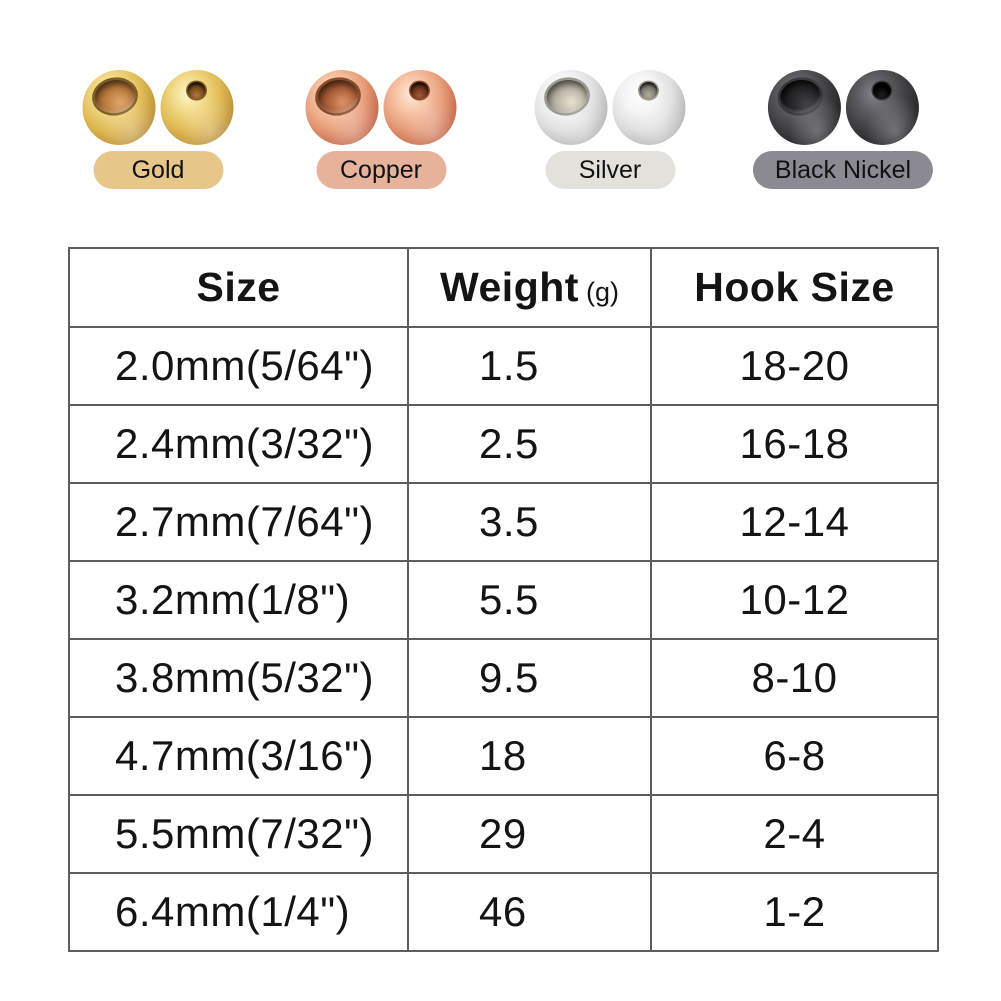 Image resolution: width=1001 pixels, height=1001 pixels. Describe the element at coordinates (602, 292) in the screenshot. I see `weight-unit-label: (g)` at that location.